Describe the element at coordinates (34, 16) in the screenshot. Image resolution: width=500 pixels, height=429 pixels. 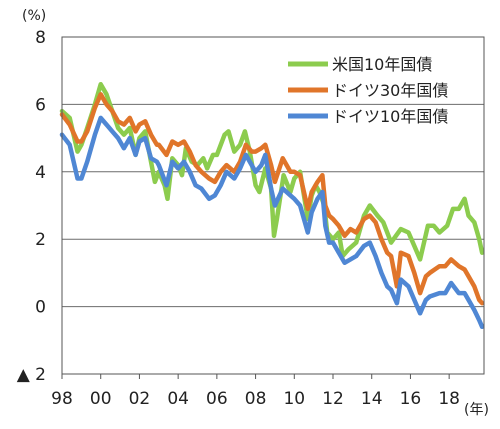
I see `y-axis-unit-label: (%)` at that location.